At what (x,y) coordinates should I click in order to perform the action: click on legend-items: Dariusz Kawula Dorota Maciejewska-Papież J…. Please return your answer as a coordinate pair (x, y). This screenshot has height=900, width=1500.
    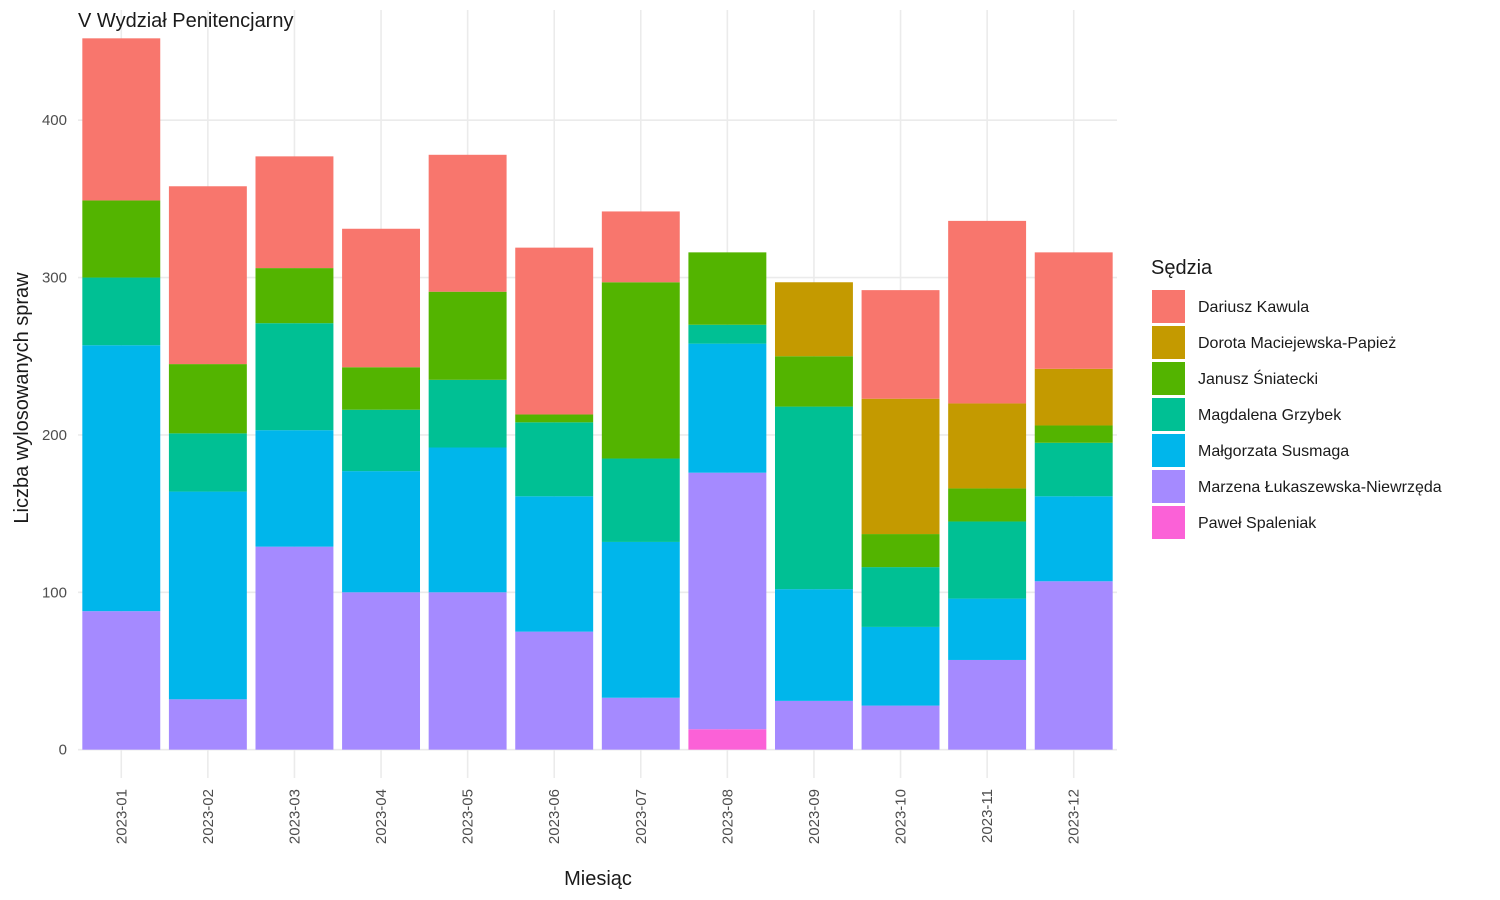
    Looking at the image, I should click on (1297, 414).